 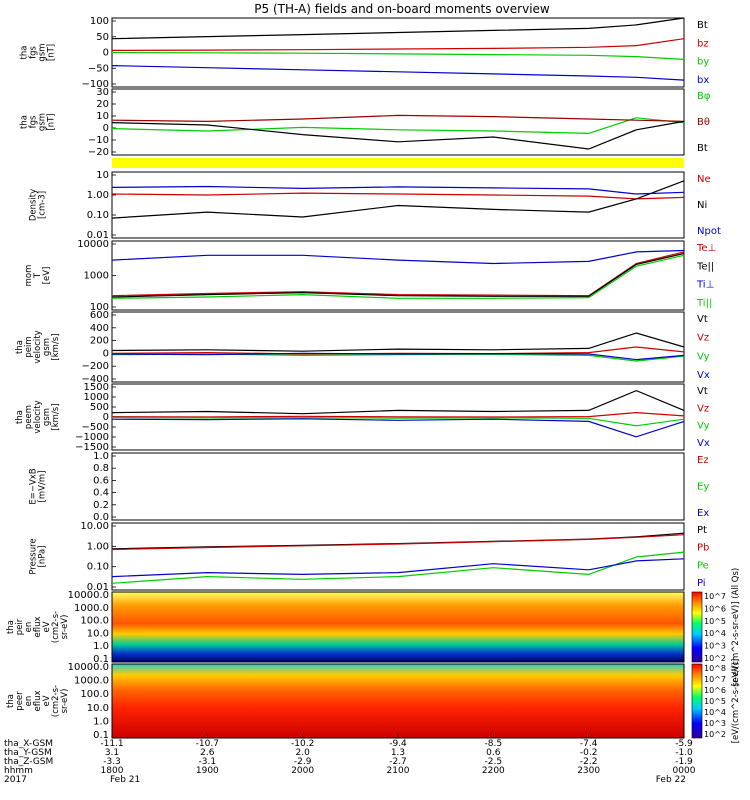 I want to click on series-line-Bφ, so click(x=398, y=126).